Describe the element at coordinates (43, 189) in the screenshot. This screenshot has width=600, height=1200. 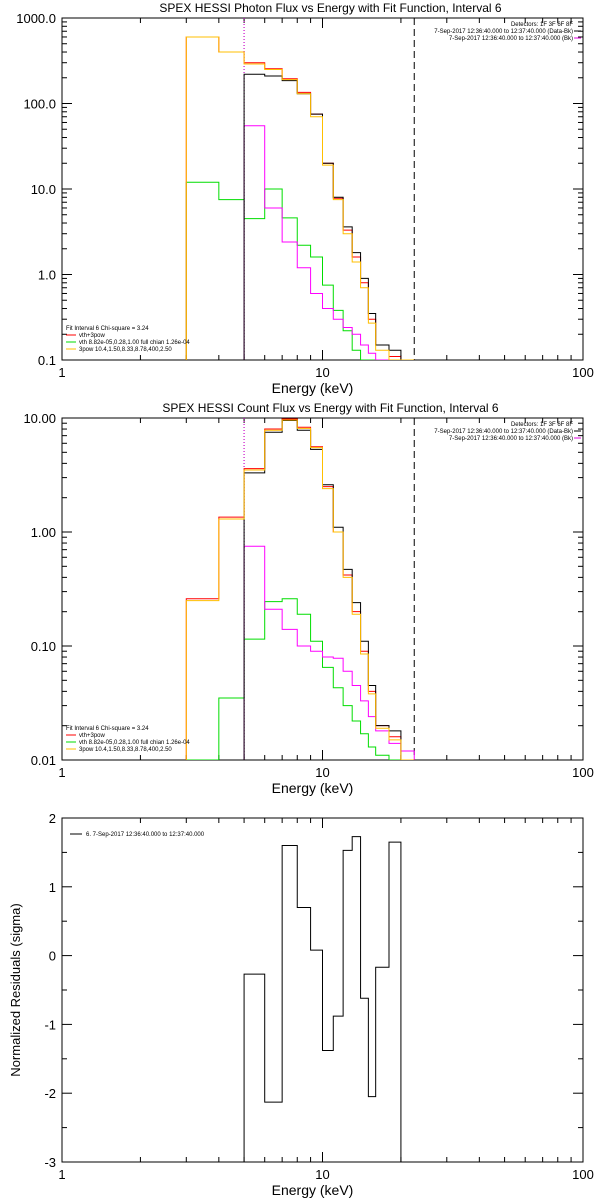
I see `y-tick-label: 10.0` at that location.